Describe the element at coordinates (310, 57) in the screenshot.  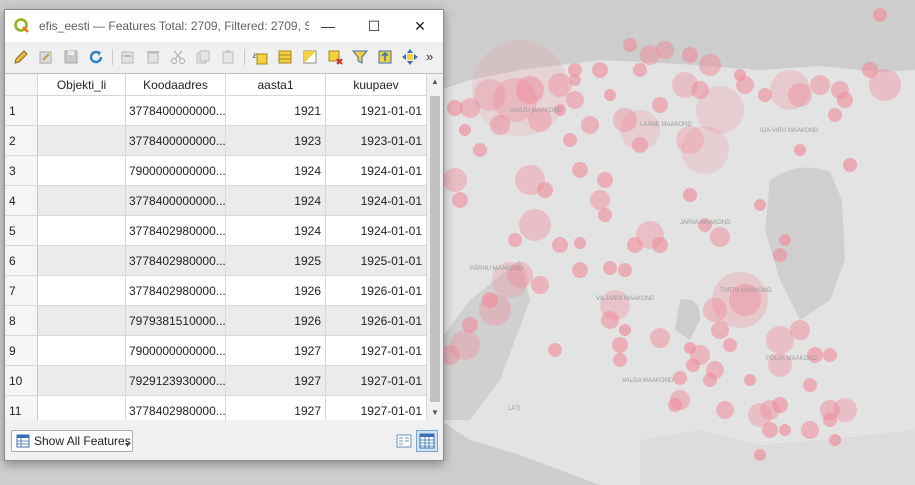
I see `invert-selection-icon` at that location.